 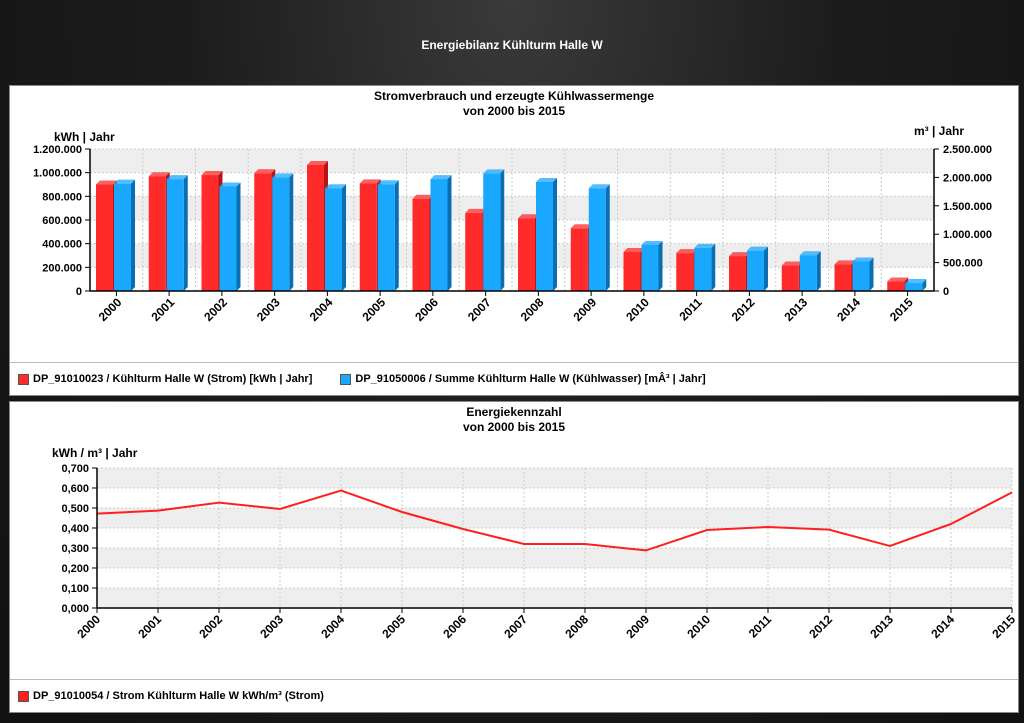 I want to click on x-tick-label: 2001, so click(x=149, y=626).